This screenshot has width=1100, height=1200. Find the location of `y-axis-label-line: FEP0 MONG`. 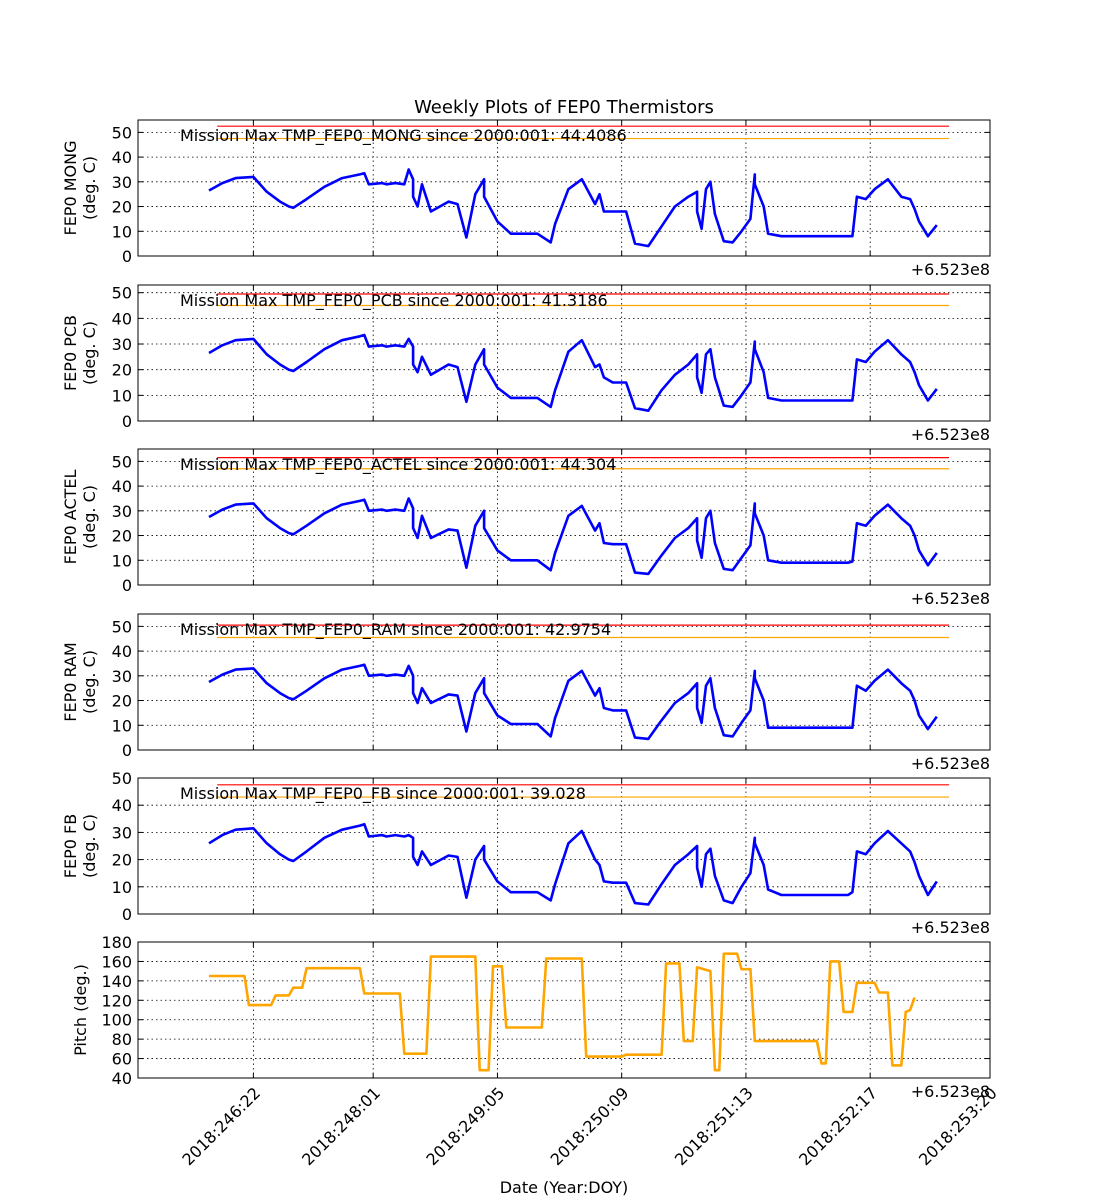

y-axis-label-line: FEP0 MONG is located at coordinates (70, 188).